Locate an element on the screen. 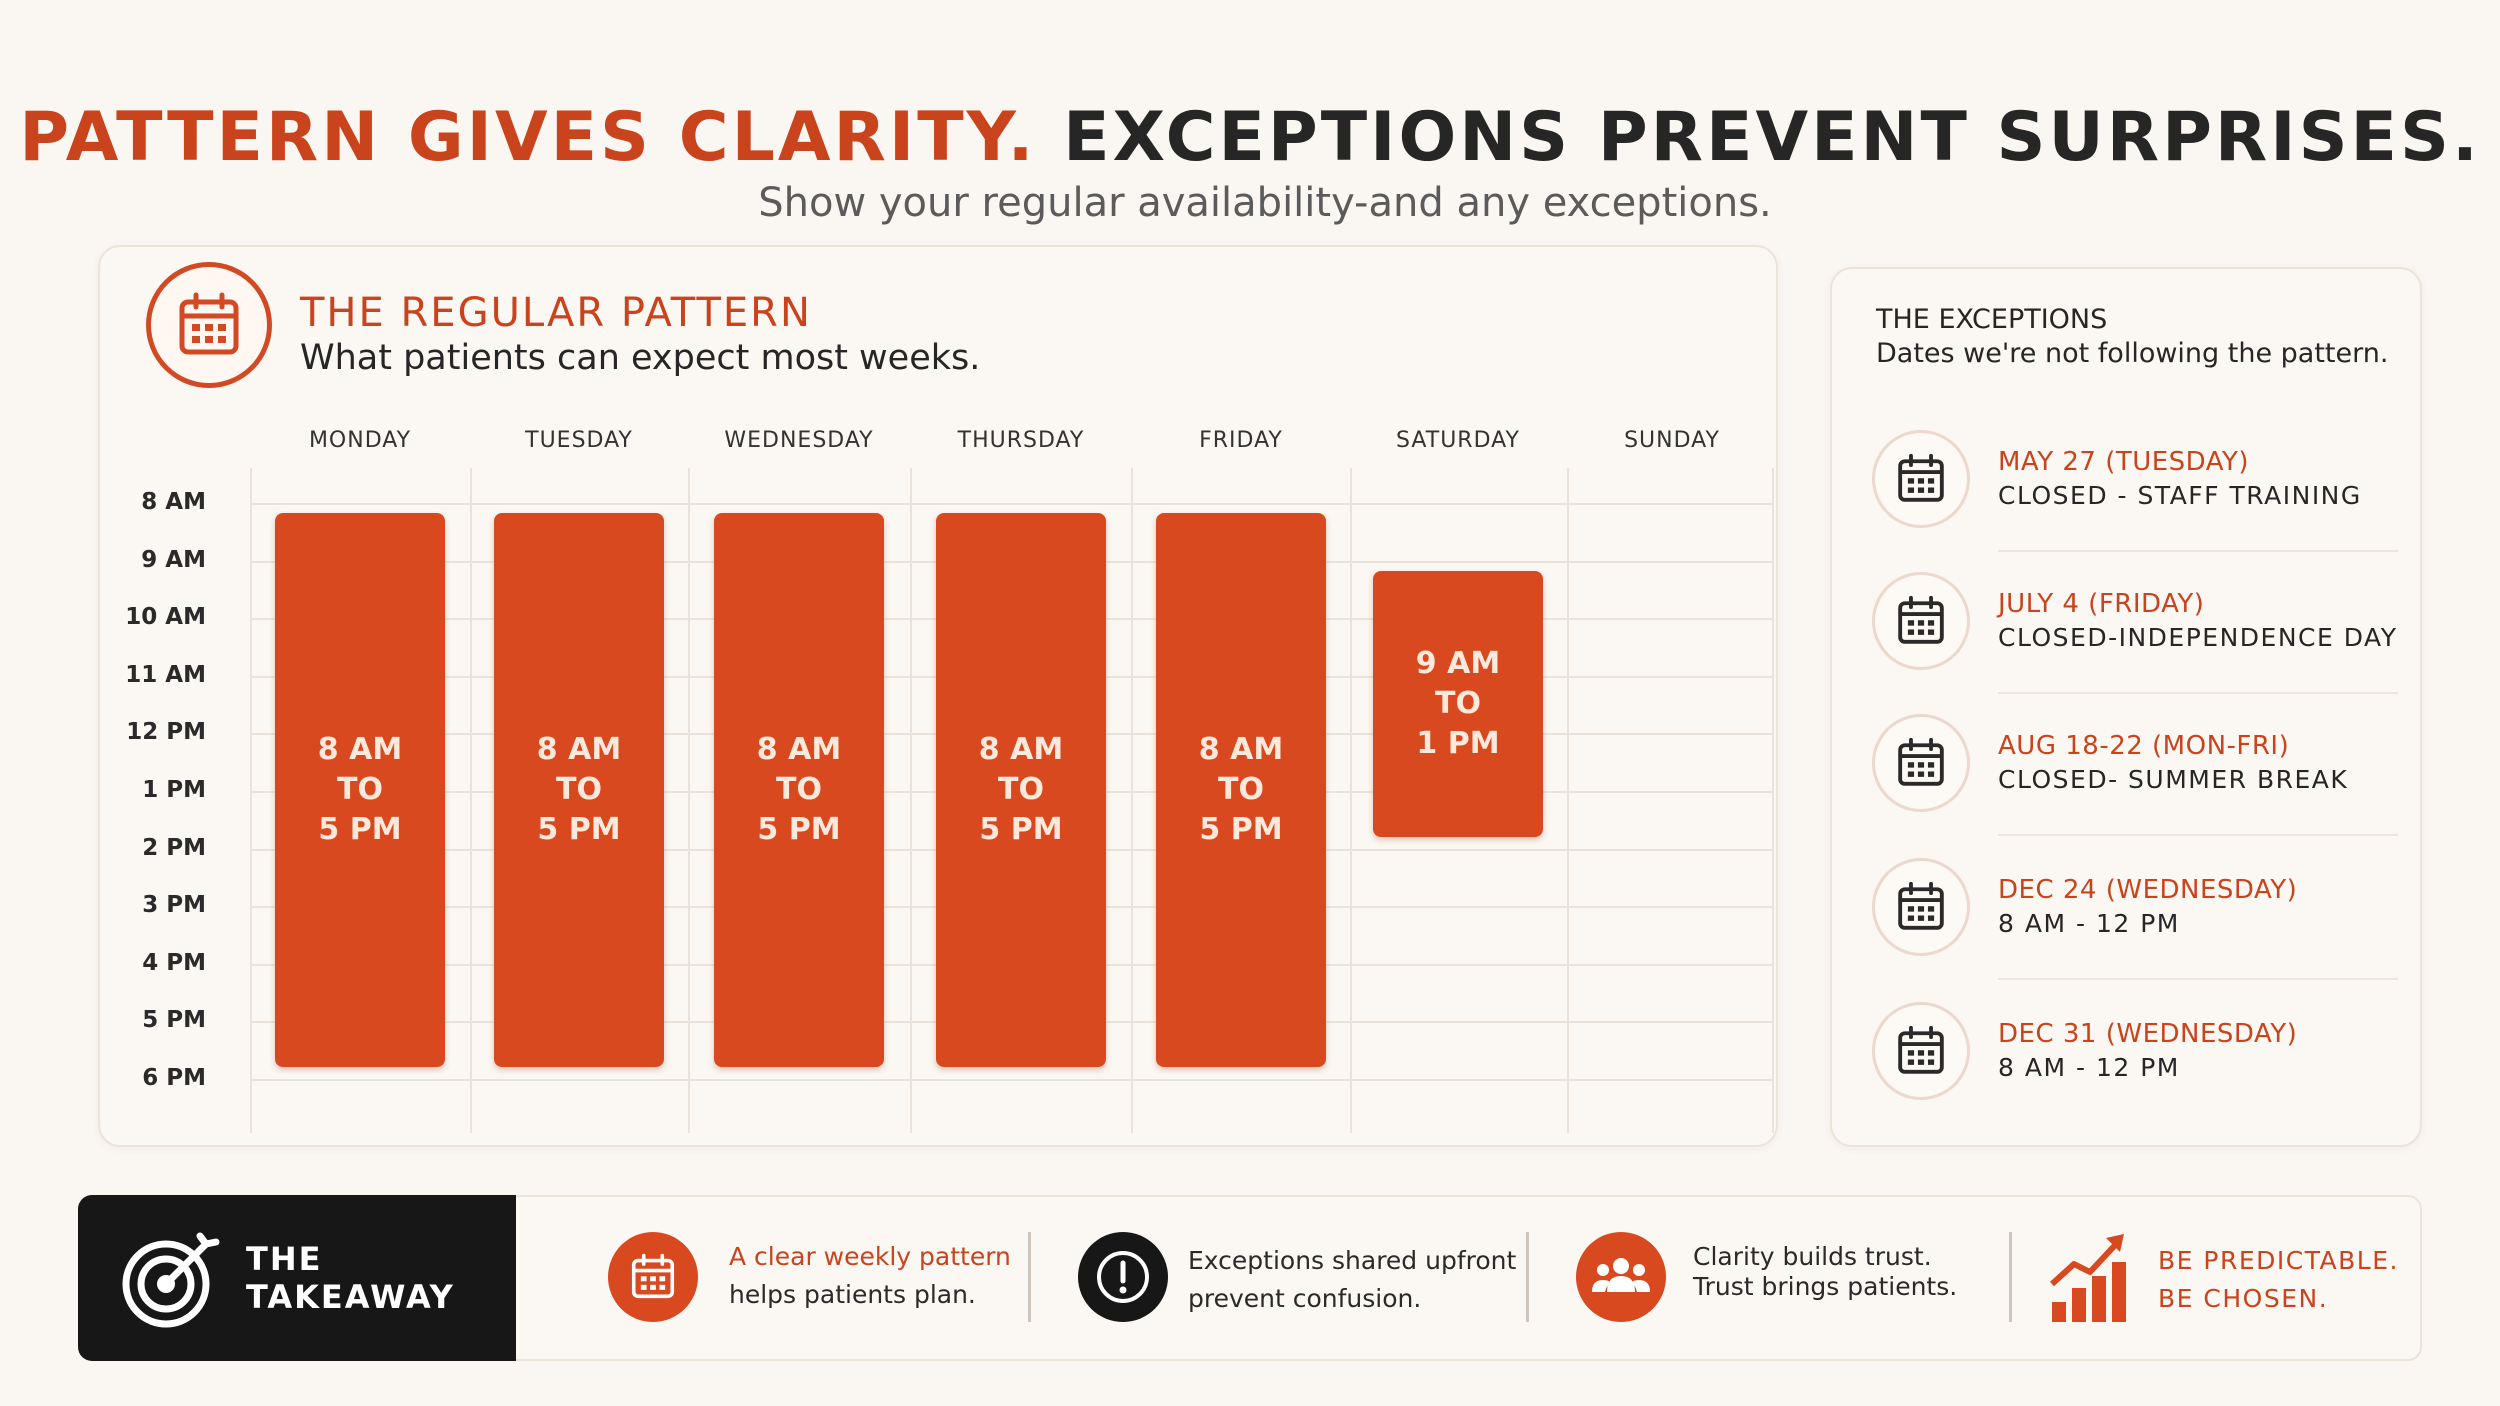 This screenshot has height=1406, width=2500. takeaway-point-line1: Exceptions shared upfront is located at coordinates (1352, 1260).